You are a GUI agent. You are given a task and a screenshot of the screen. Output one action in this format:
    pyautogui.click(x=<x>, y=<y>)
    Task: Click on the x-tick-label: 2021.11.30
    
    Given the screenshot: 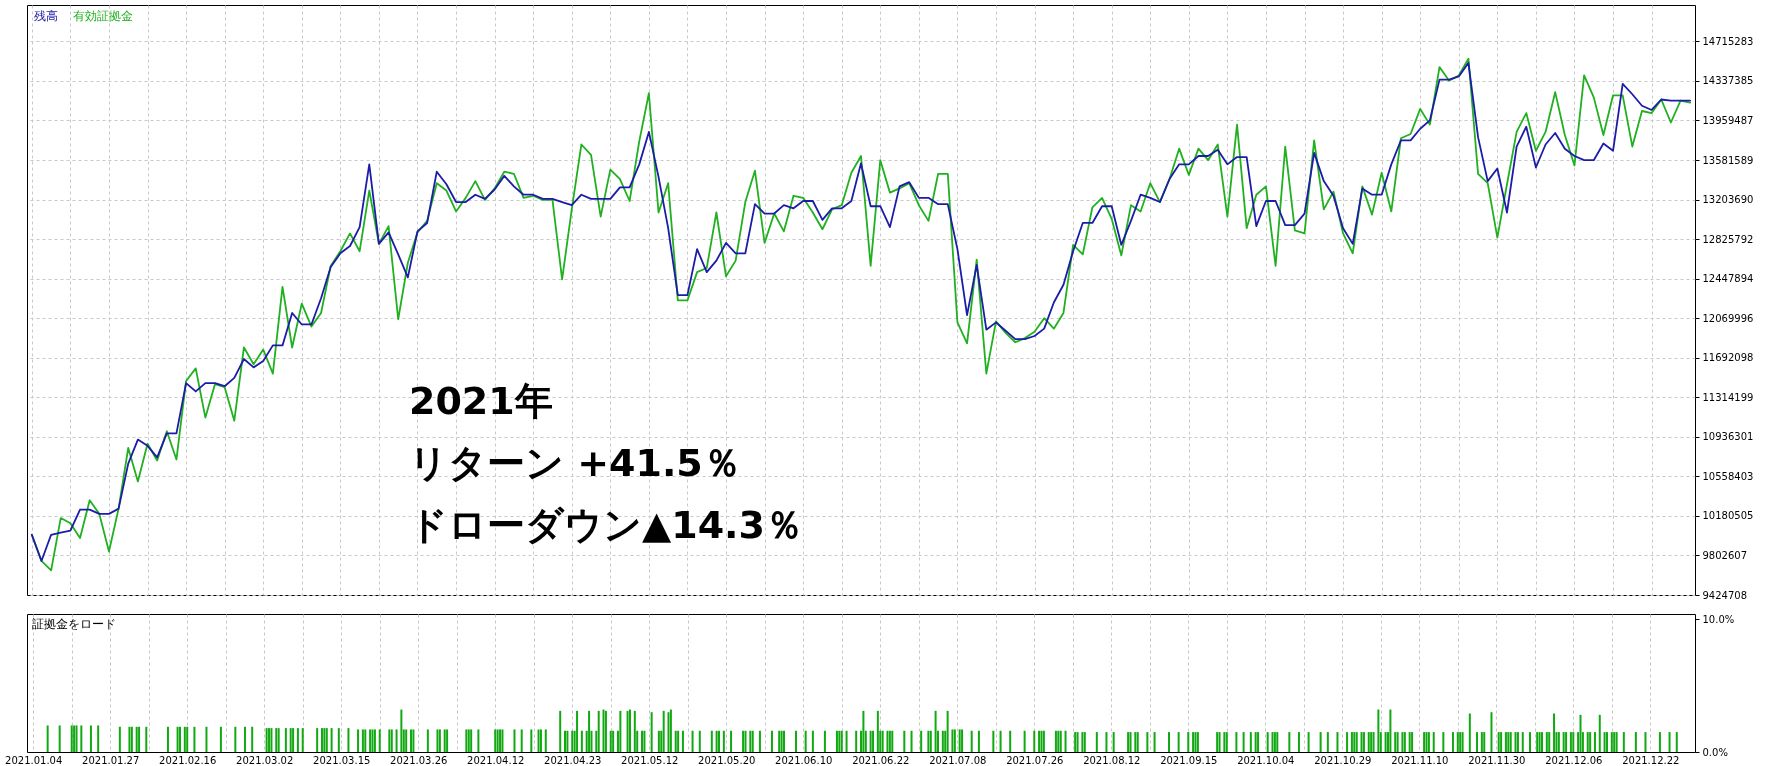 What is the action you would take?
    pyautogui.click(x=1497, y=760)
    